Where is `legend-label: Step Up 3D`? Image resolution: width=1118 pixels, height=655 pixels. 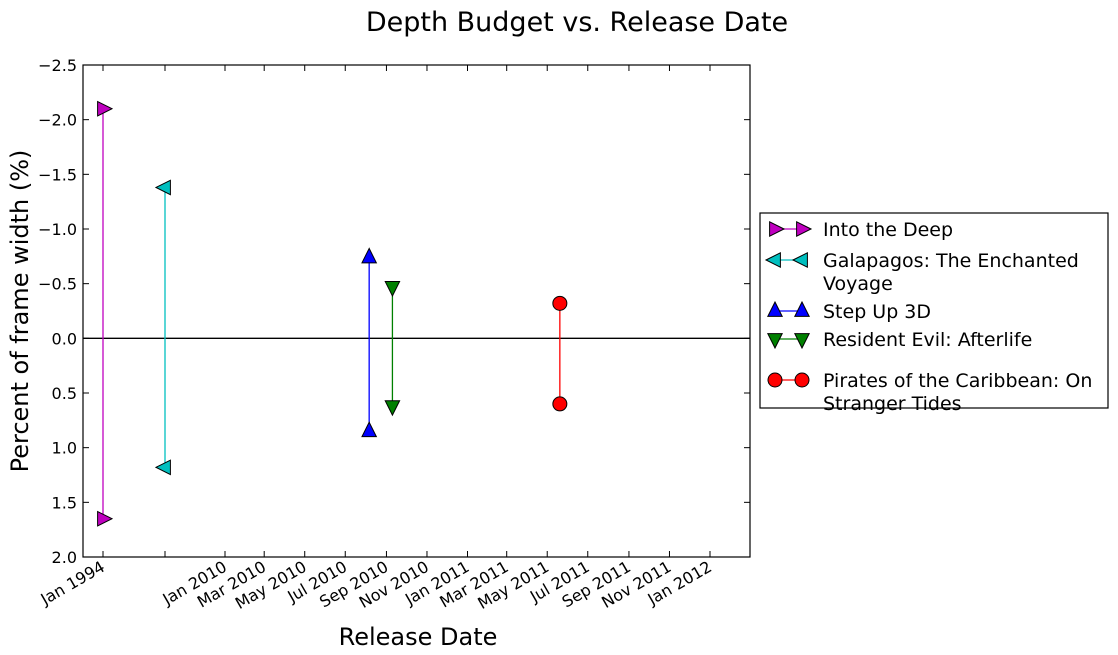 legend-label: Step Up 3D is located at coordinates (877, 312).